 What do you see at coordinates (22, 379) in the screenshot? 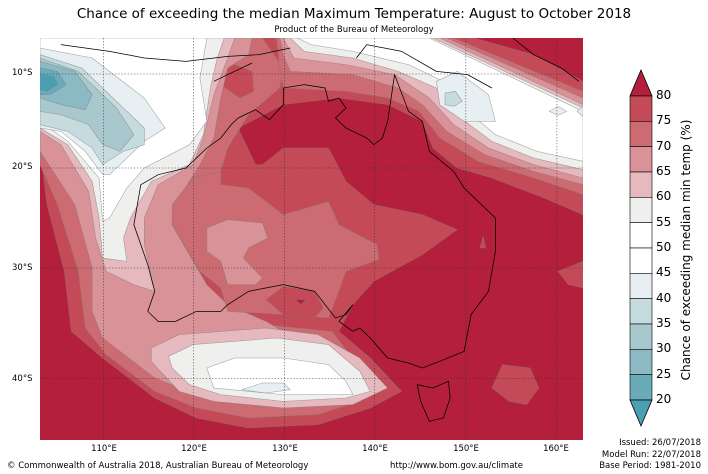
I see `lat-label: 40°S` at bounding box center [22, 379].